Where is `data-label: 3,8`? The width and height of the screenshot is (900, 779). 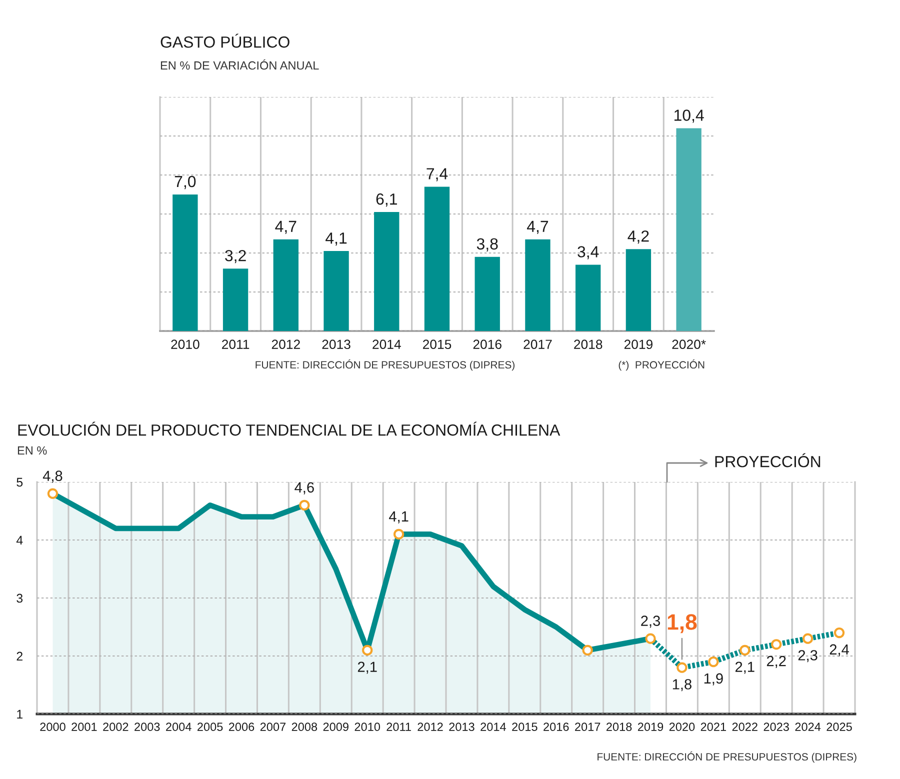 data-label: 3,8 is located at coordinates (487, 245).